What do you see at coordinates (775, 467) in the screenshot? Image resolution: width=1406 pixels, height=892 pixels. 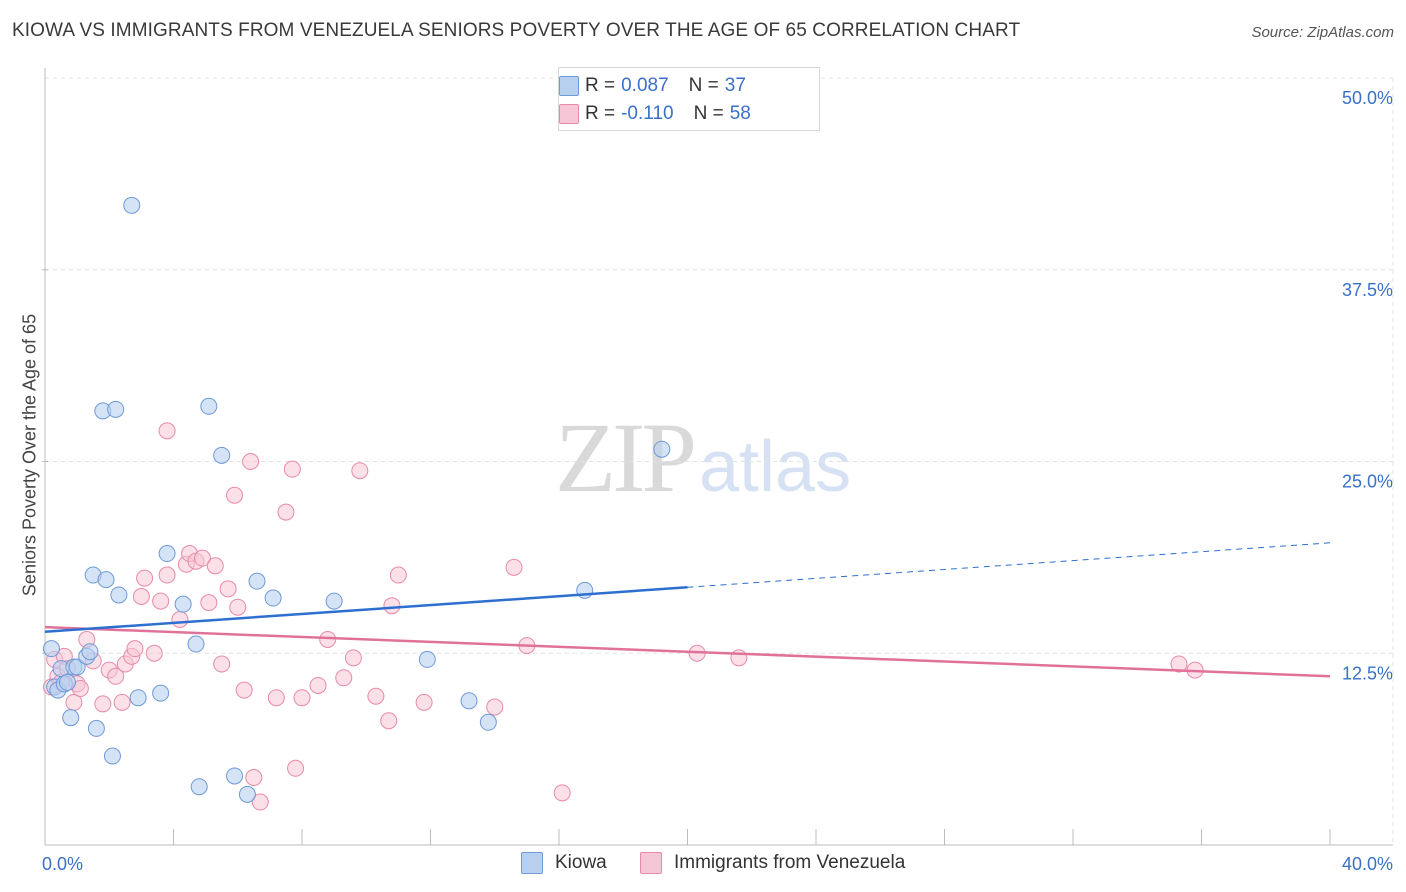 I see `watermark-atlas: atlas` at bounding box center [775, 467].